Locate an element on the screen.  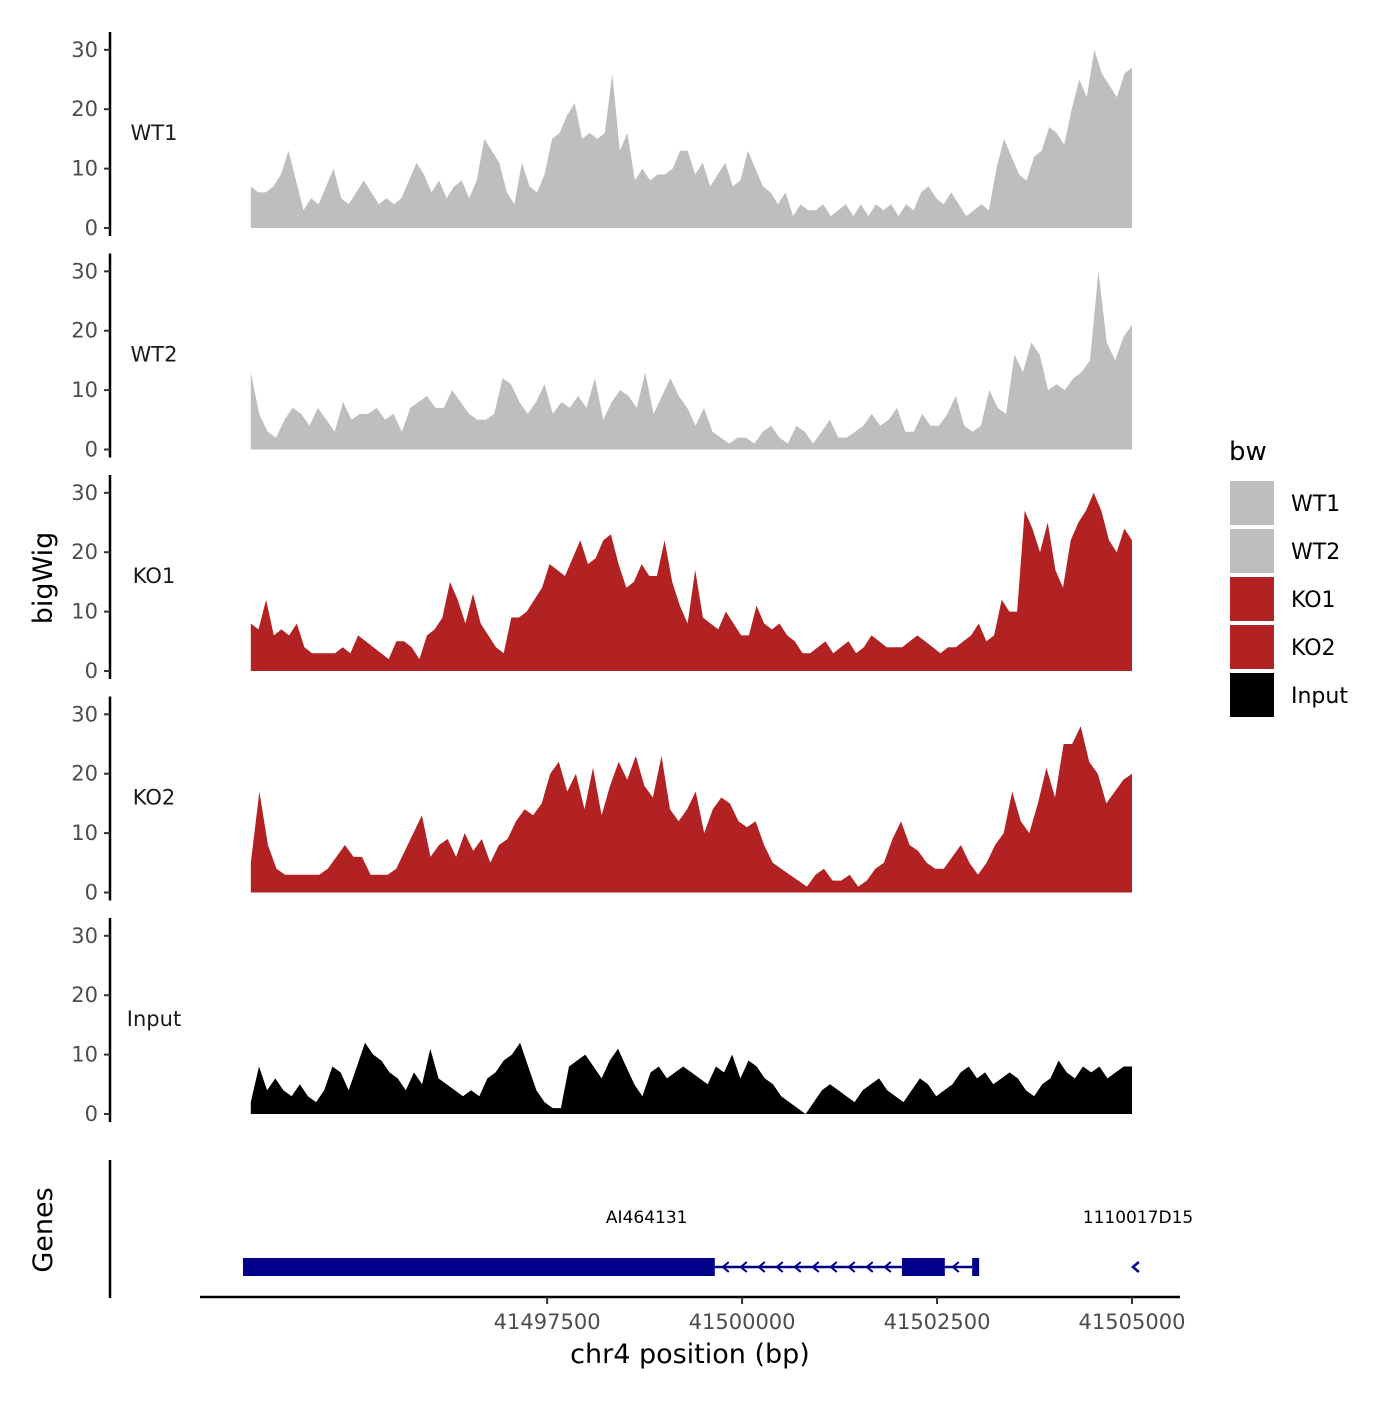
legend-label-input: Input is located at coordinates (1319, 696).